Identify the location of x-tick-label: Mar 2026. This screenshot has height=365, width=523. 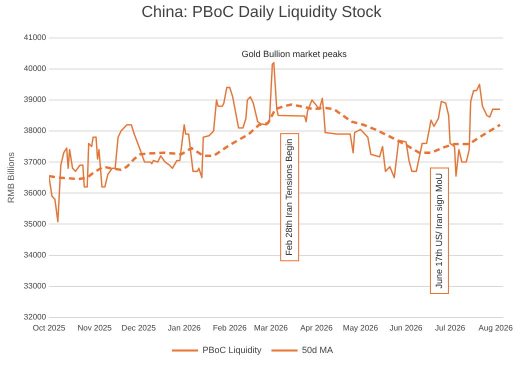
(271, 327).